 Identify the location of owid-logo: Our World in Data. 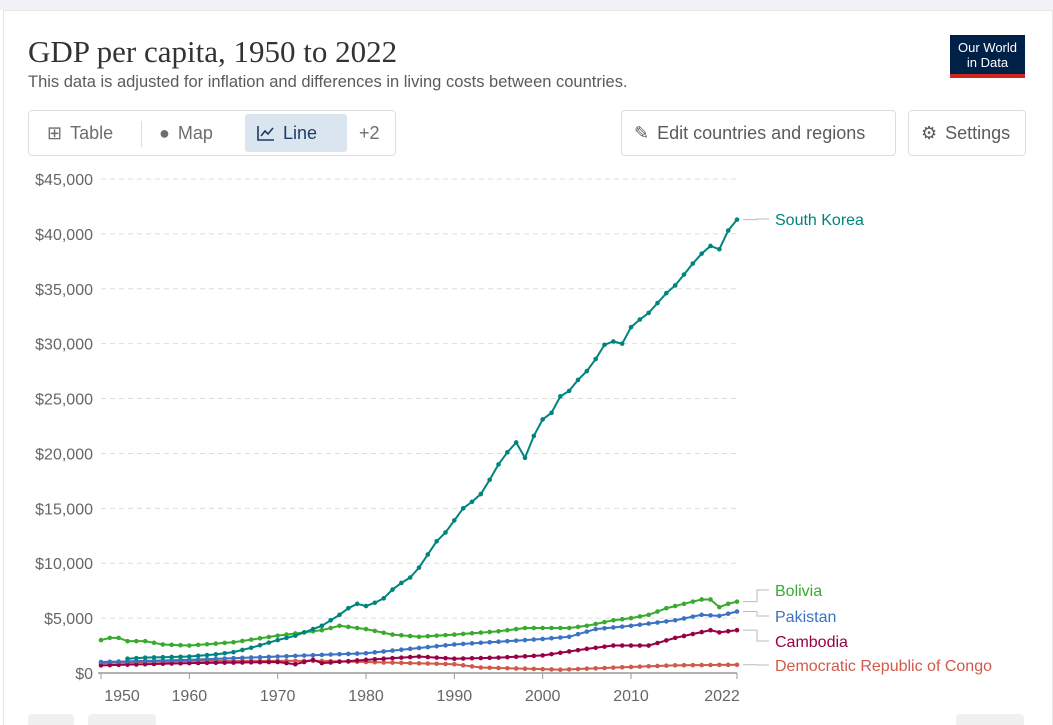
(987, 56).